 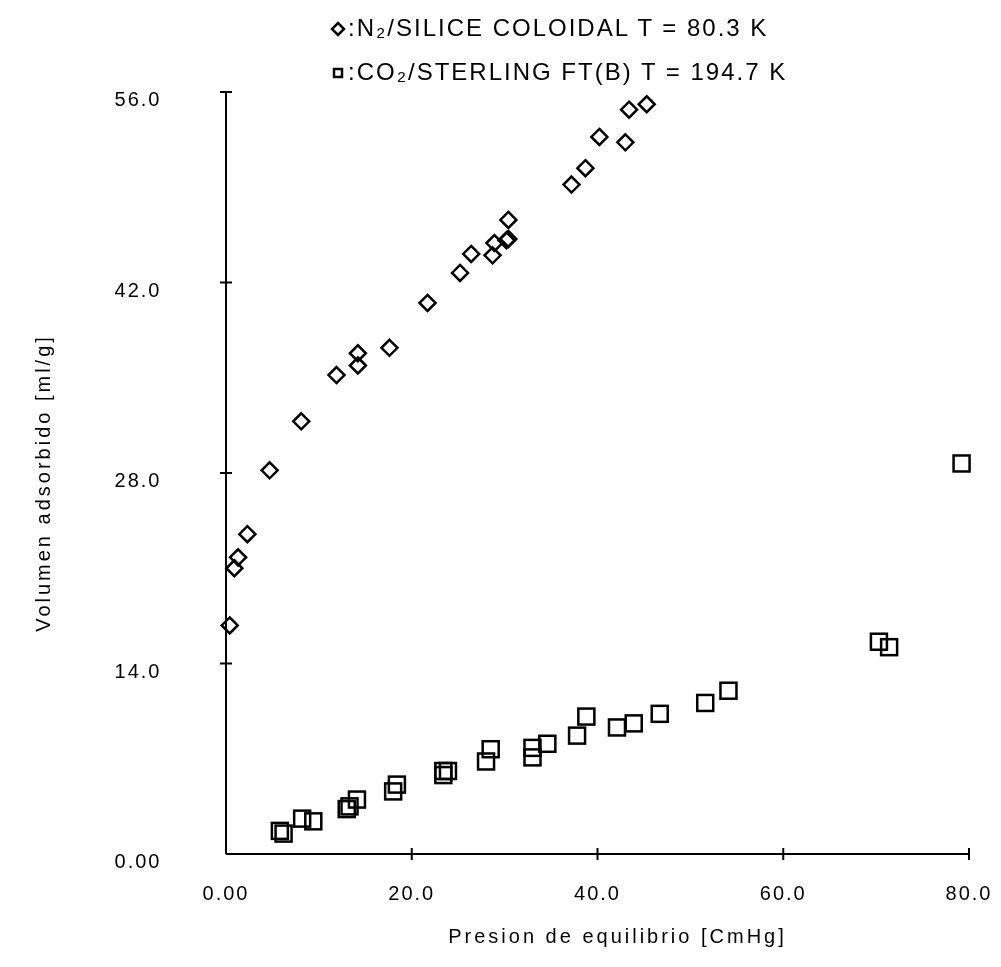 What do you see at coordinates (138, 99) in the screenshot?
I see `y-tick-label: 56.0` at bounding box center [138, 99].